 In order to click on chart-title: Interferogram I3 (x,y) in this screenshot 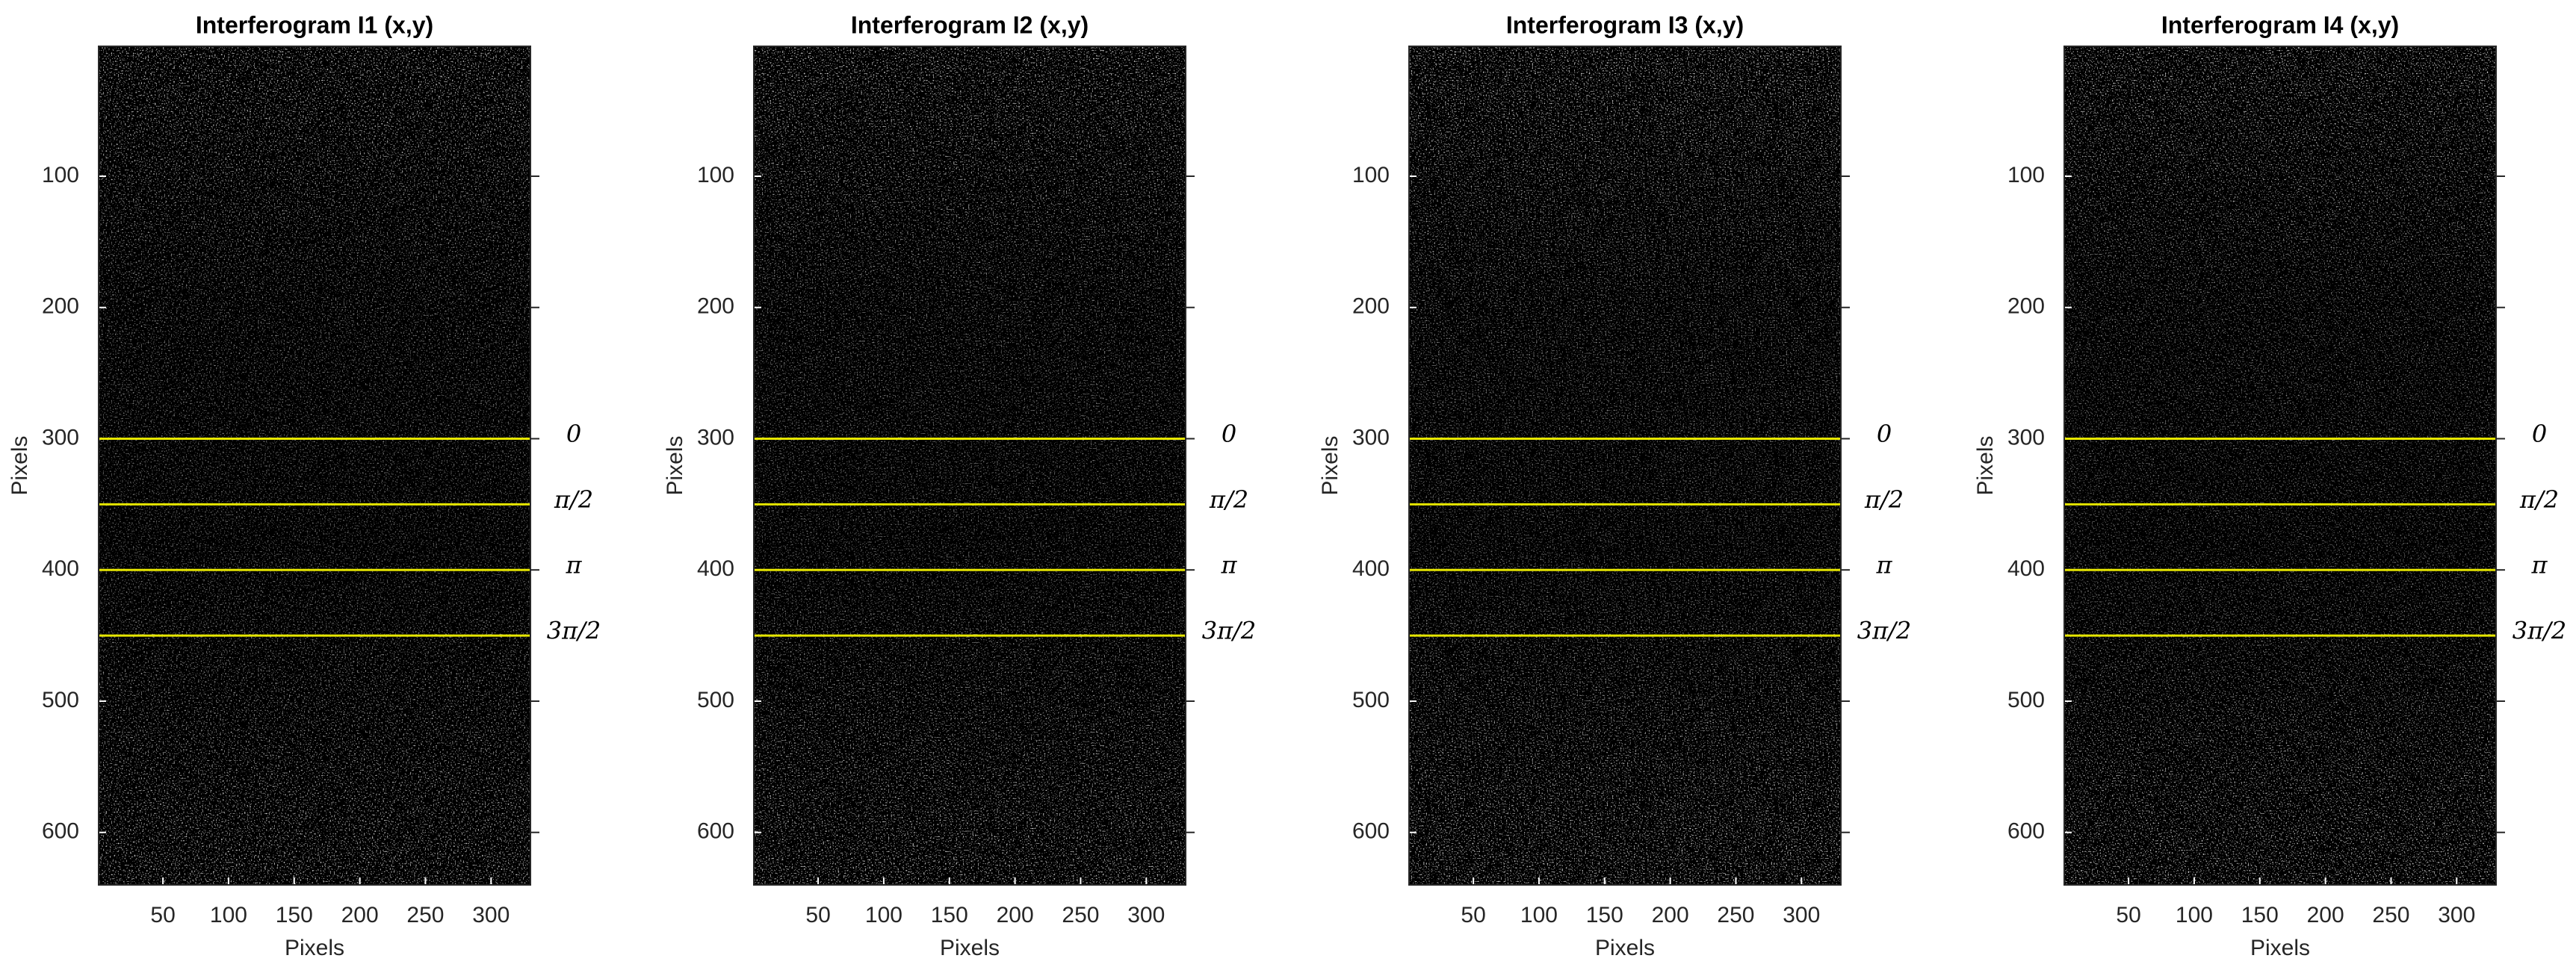, I will do `click(1625, 24)`.